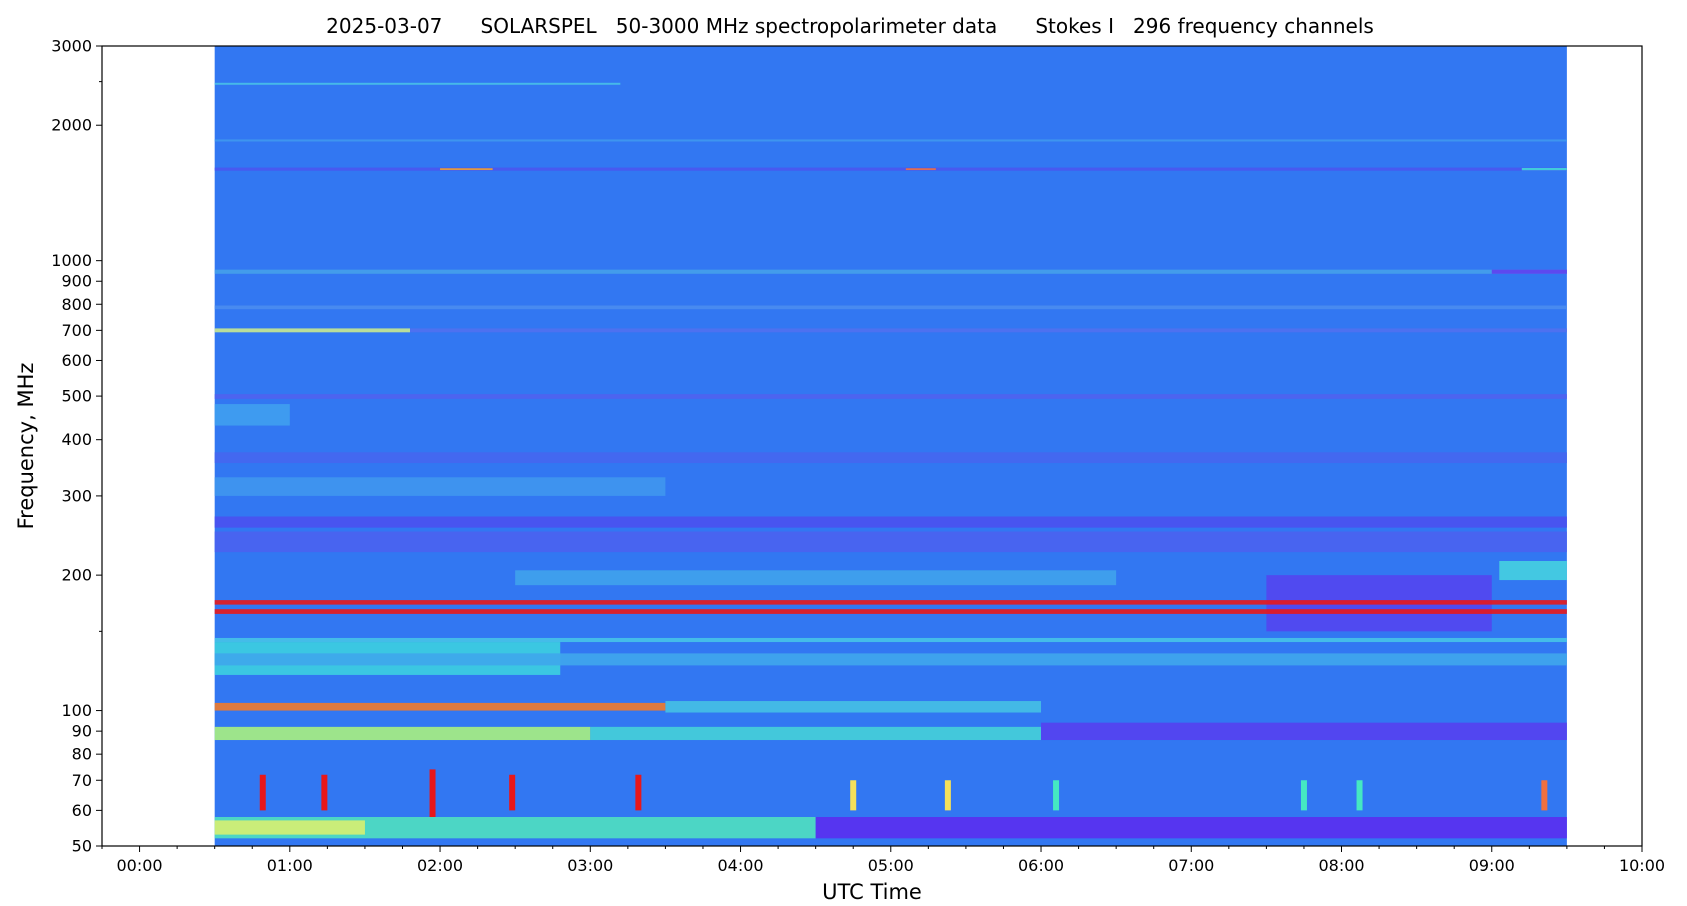 Image resolution: width=1687 pixels, height=906 pixels. What do you see at coordinates (872, 892) in the screenshot?
I see `x-axis-label: UTC Time` at bounding box center [872, 892].